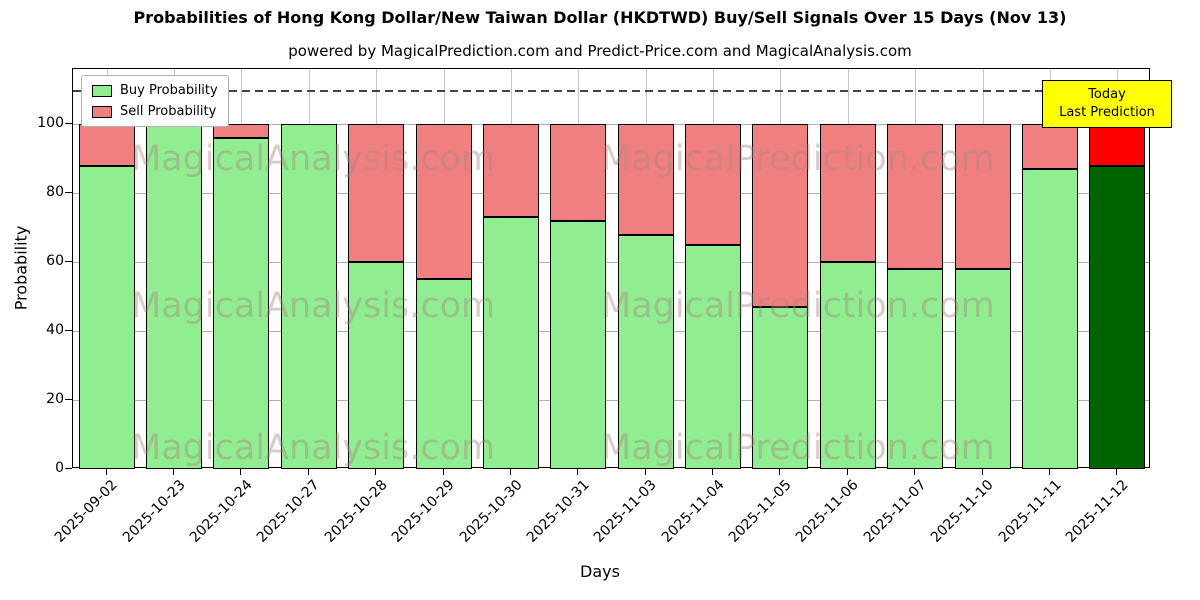  Describe the element at coordinates (221, 511) in the screenshot. I see `x-tick-label: 2025-10-24` at that location.